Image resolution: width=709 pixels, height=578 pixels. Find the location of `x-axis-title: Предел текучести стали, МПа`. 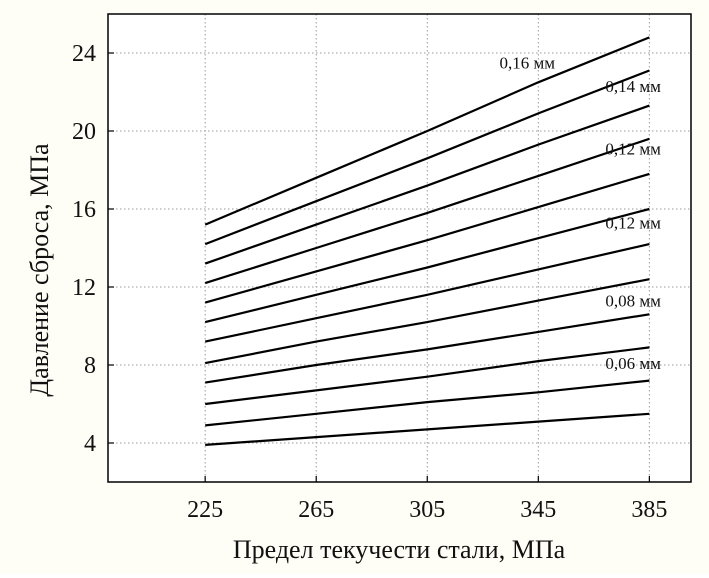

x-axis-title: Предел текучести стали, МПа is located at coordinates (399, 549).